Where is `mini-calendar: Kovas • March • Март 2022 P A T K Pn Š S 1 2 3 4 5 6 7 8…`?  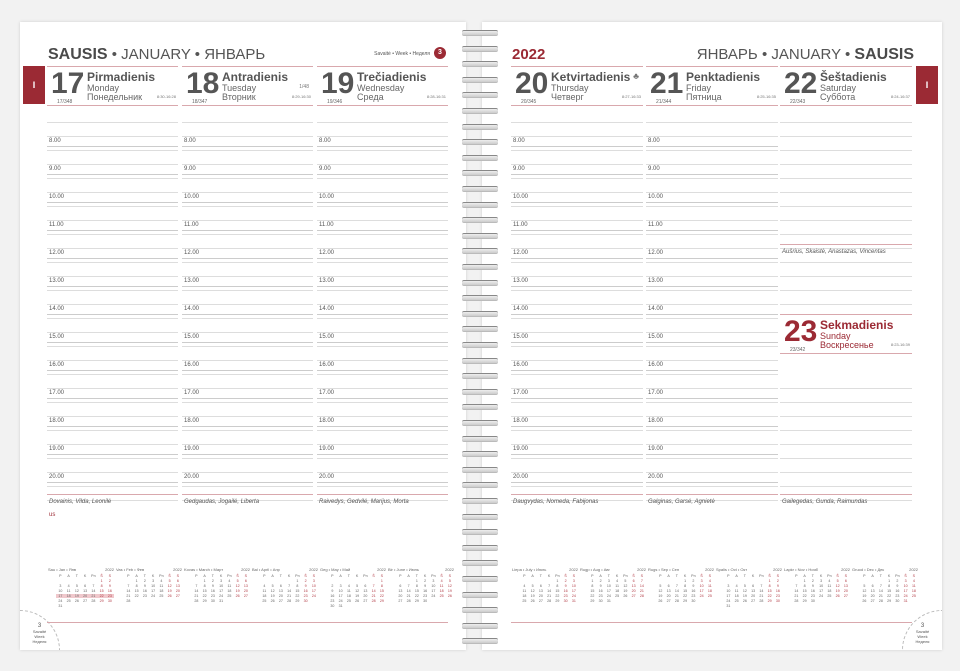
mini-calendar: Kovas • March • Март 2022 P A T K Pn Š S 1 2 3 4 5 6 7 8… is located at coordinates (217, 585).